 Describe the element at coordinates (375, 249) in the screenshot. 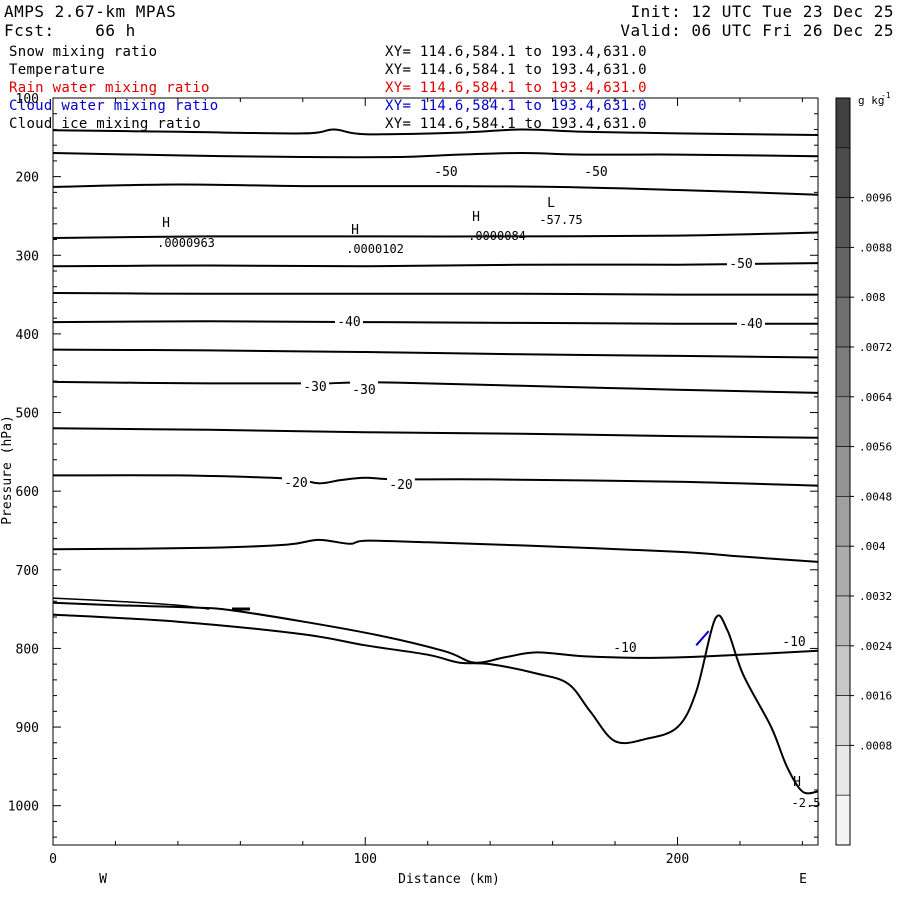

I see `extremum-value: .0000102` at that location.